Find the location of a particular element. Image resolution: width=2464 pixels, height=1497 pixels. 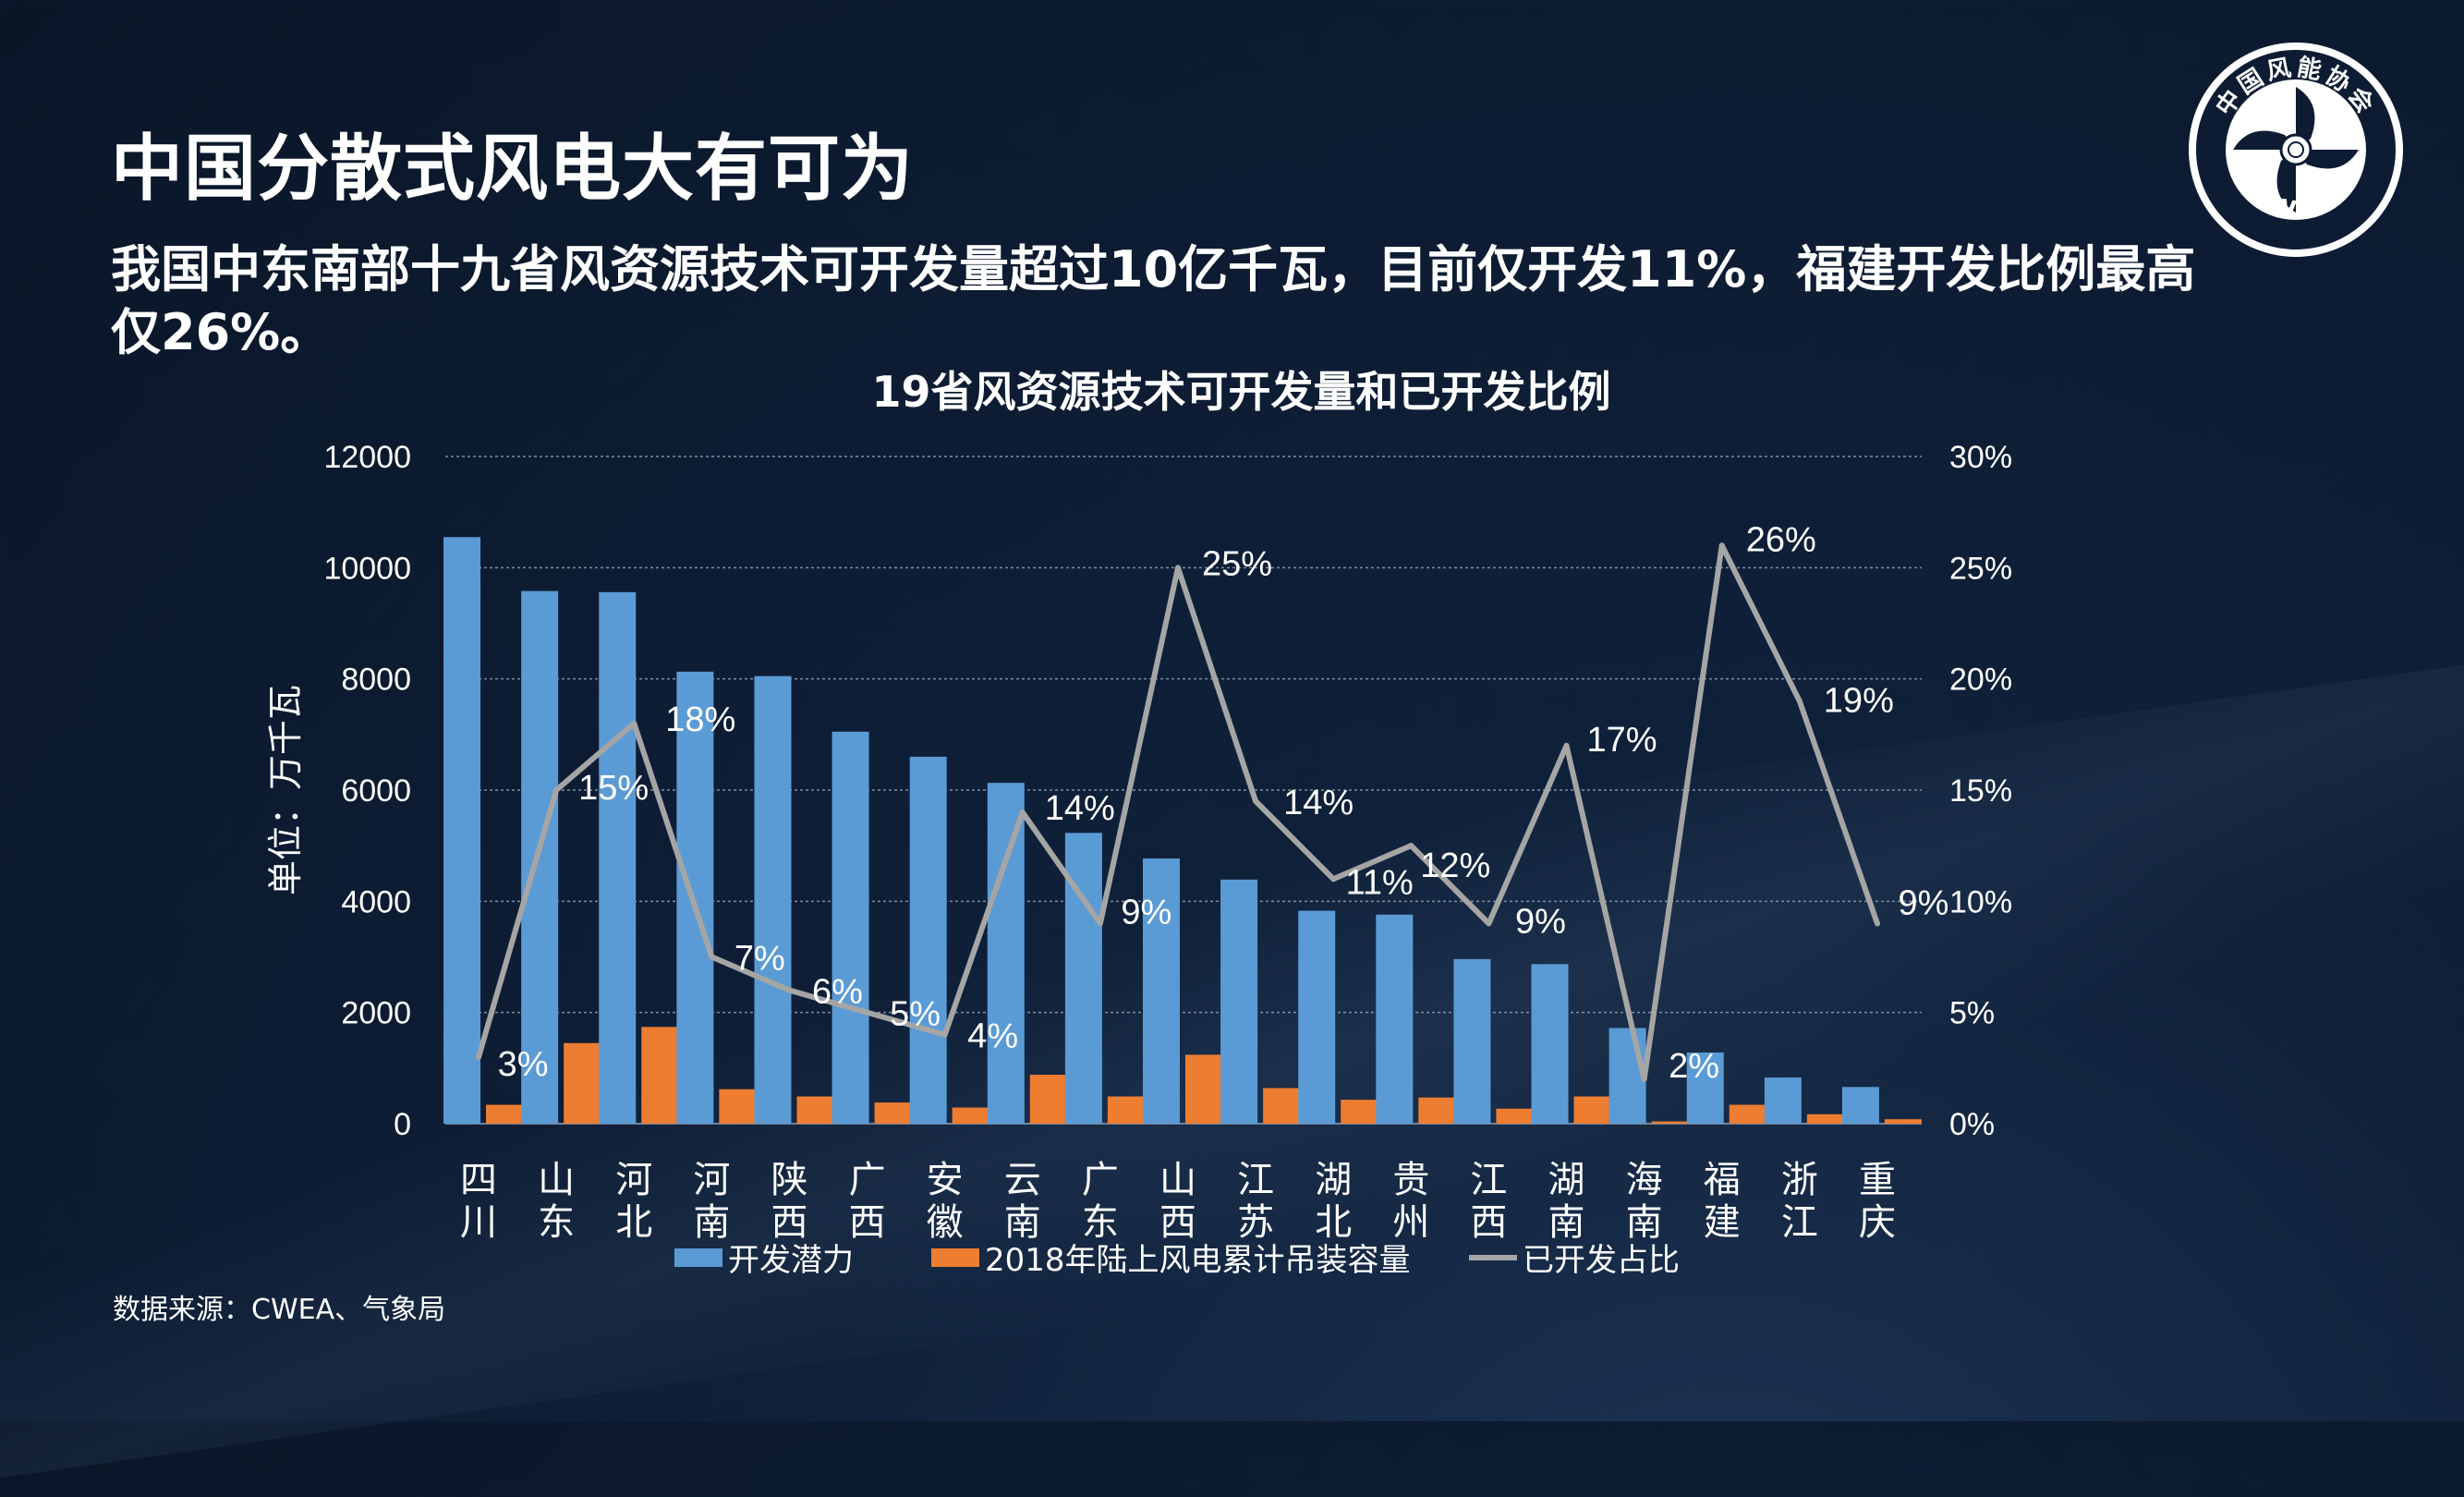

x-tick-label: 重庆 is located at coordinates (1877, 1201).